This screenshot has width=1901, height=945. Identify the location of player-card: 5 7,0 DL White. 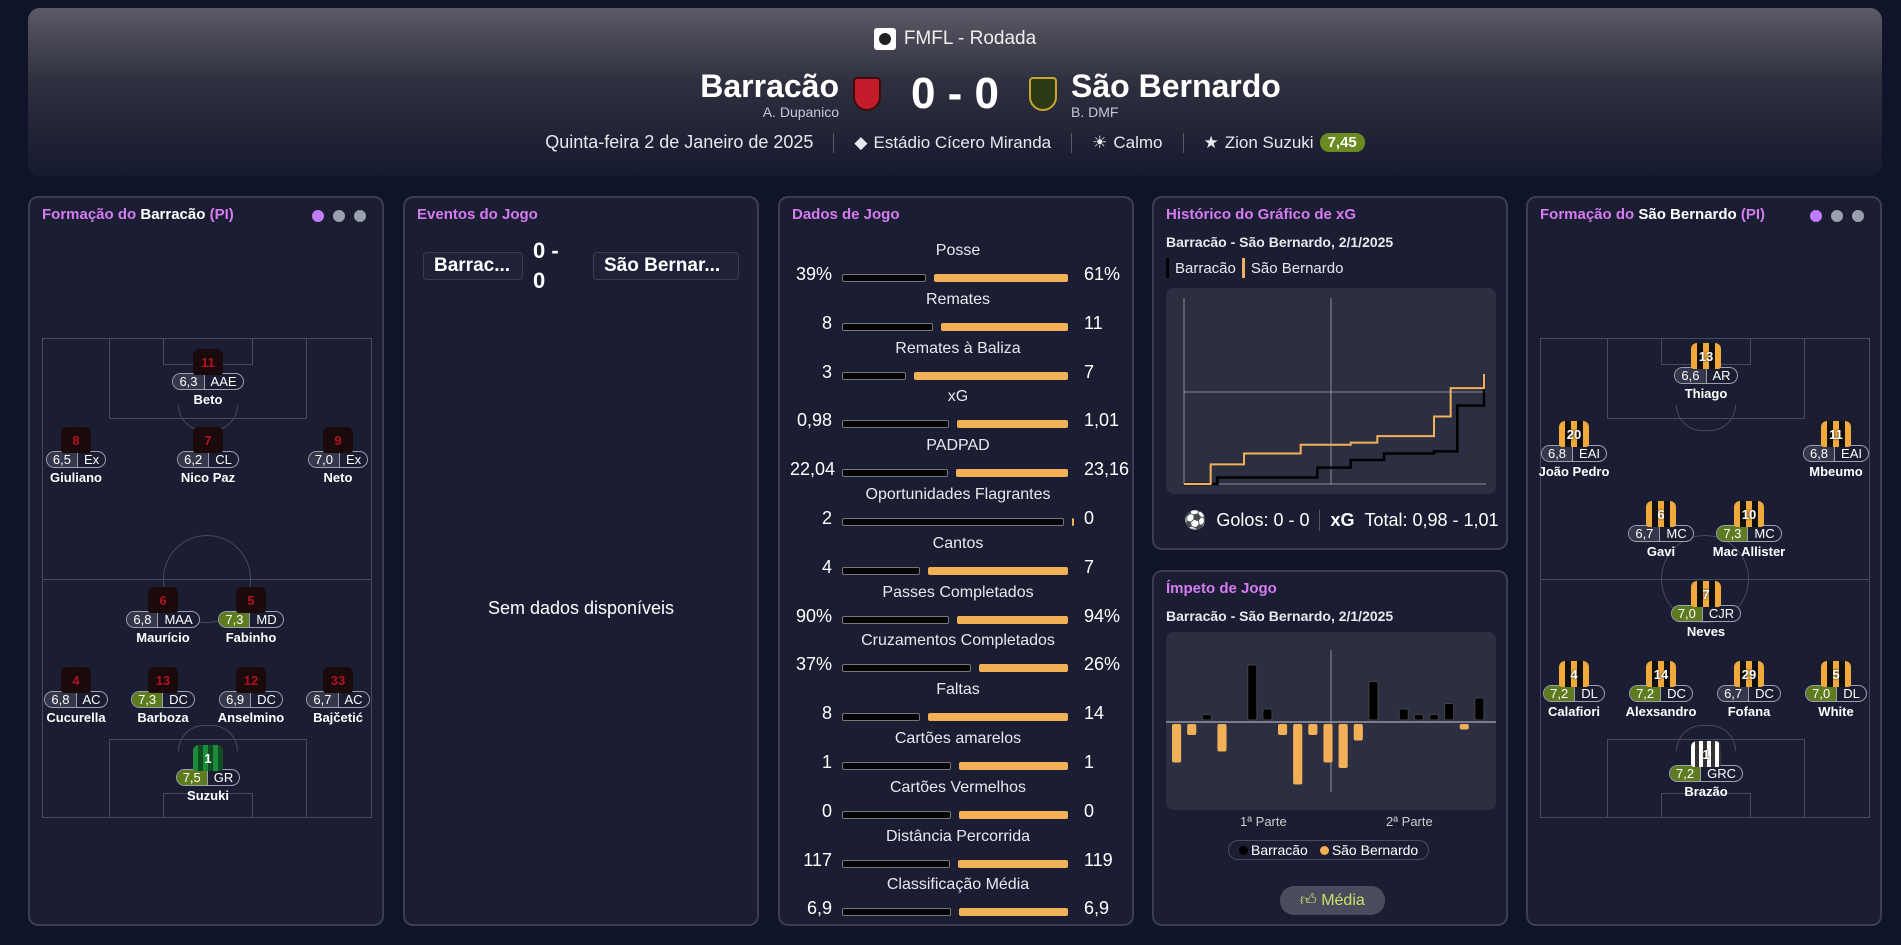
(1836, 690).